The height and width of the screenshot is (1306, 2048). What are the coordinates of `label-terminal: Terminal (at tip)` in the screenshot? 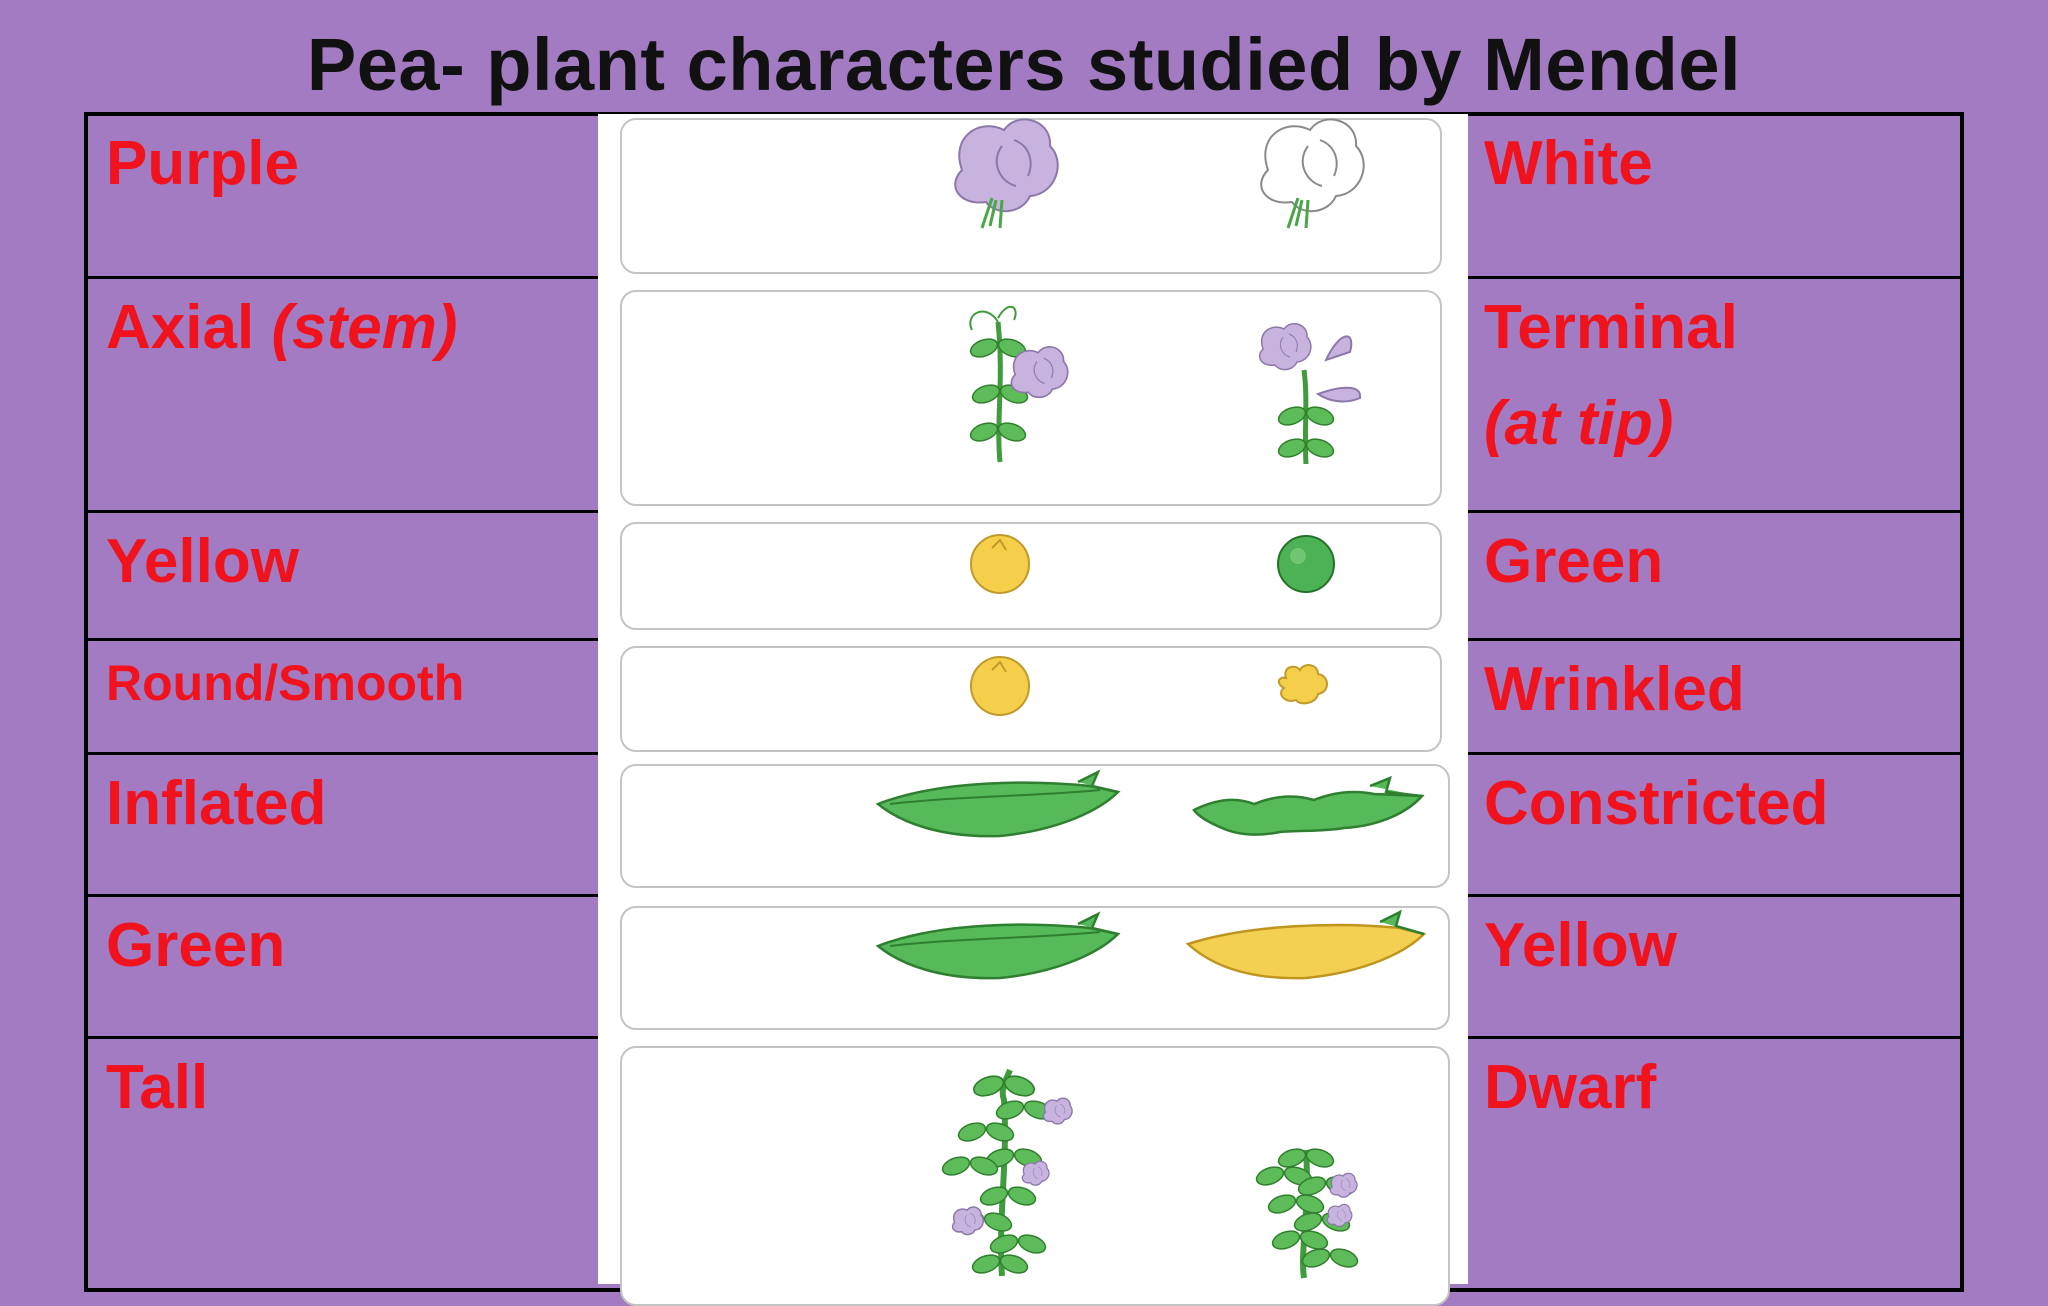 It's located at (1611, 376).